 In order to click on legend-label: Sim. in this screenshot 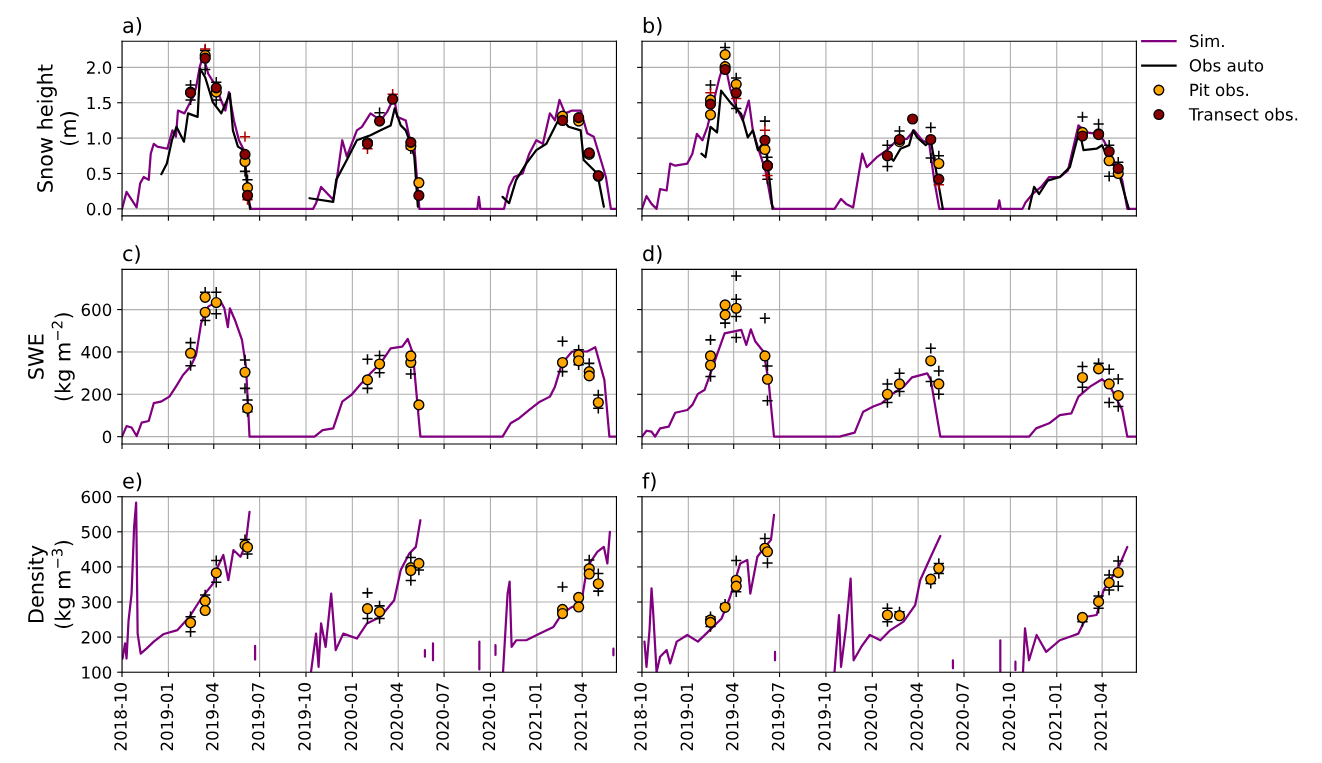, I will do `click(1206, 41)`.